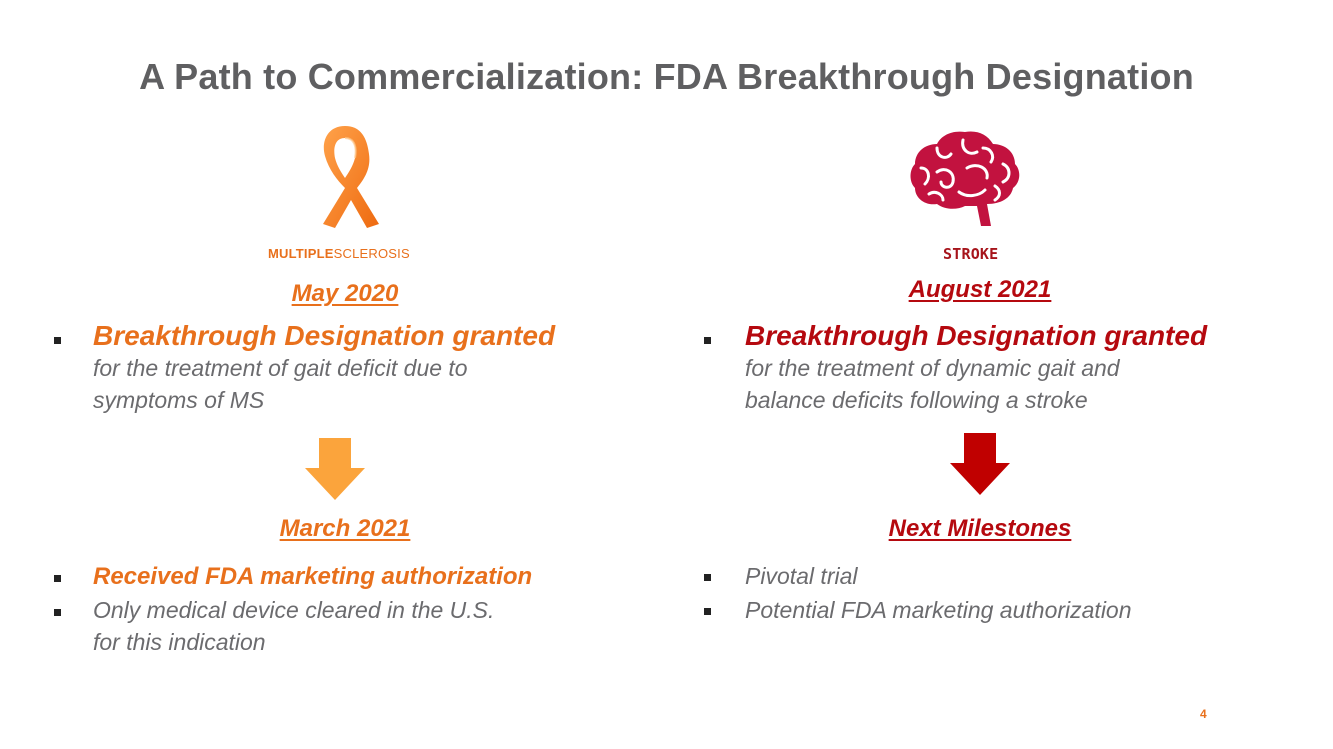 Image resolution: width=1333 pixels, height=749 pixels. What do you see at coordinates (344, 577) in the screenshot?
I see `list-item: Received FDA marketing authorization` at bounding box center [344, 577].